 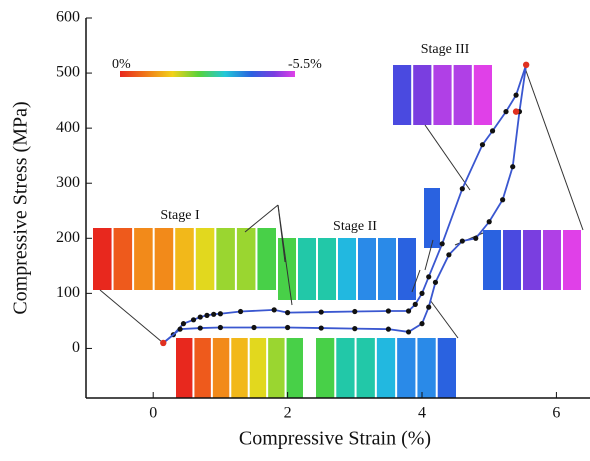 What do you see at coordinates (445, 49) in the screenshot?
I see `annotation: Stage III` at bounding box center [445, 49].